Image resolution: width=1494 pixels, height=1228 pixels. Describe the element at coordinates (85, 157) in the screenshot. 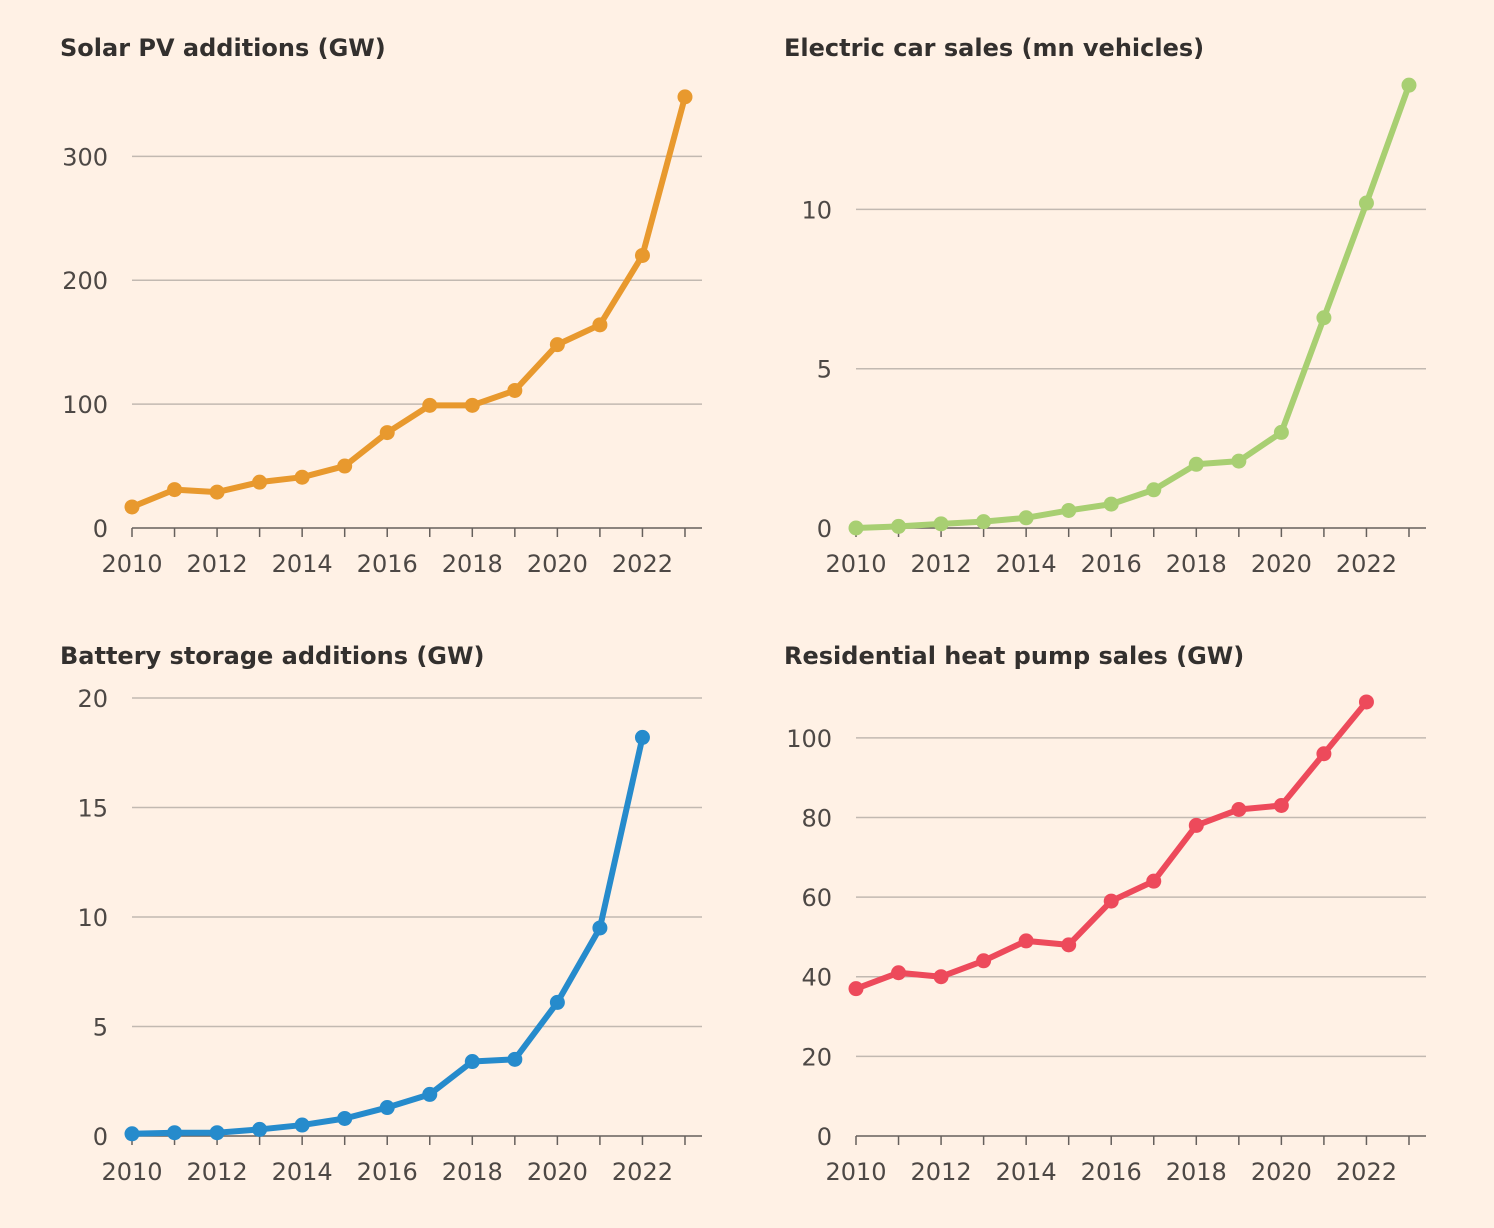

I see `y-tick-label: 300` at that location.